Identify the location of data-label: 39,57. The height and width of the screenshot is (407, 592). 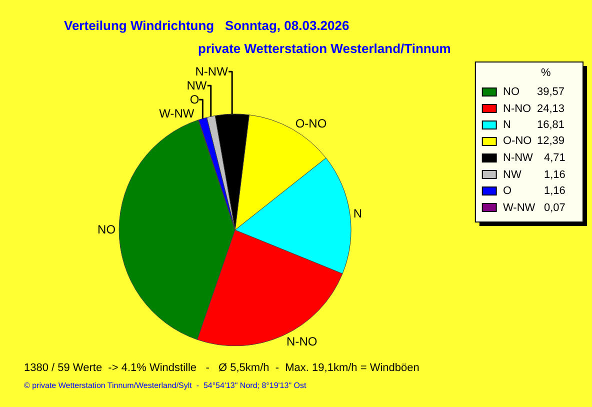
(551, 92).